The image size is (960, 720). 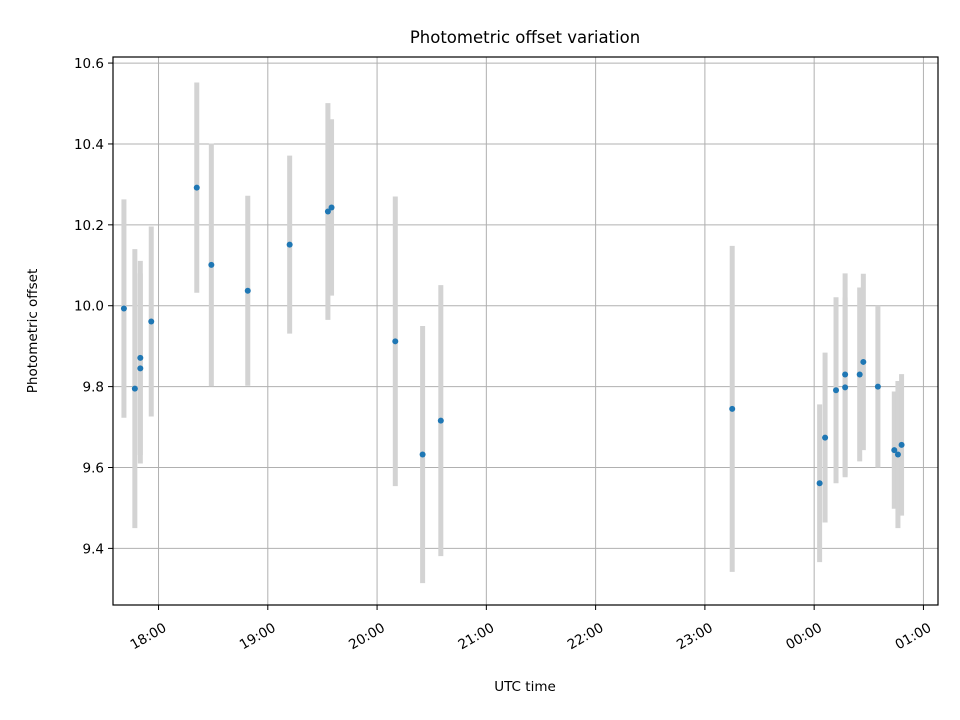 I want to click on y-tick-label: 9.6, so click(x=93, y=468).